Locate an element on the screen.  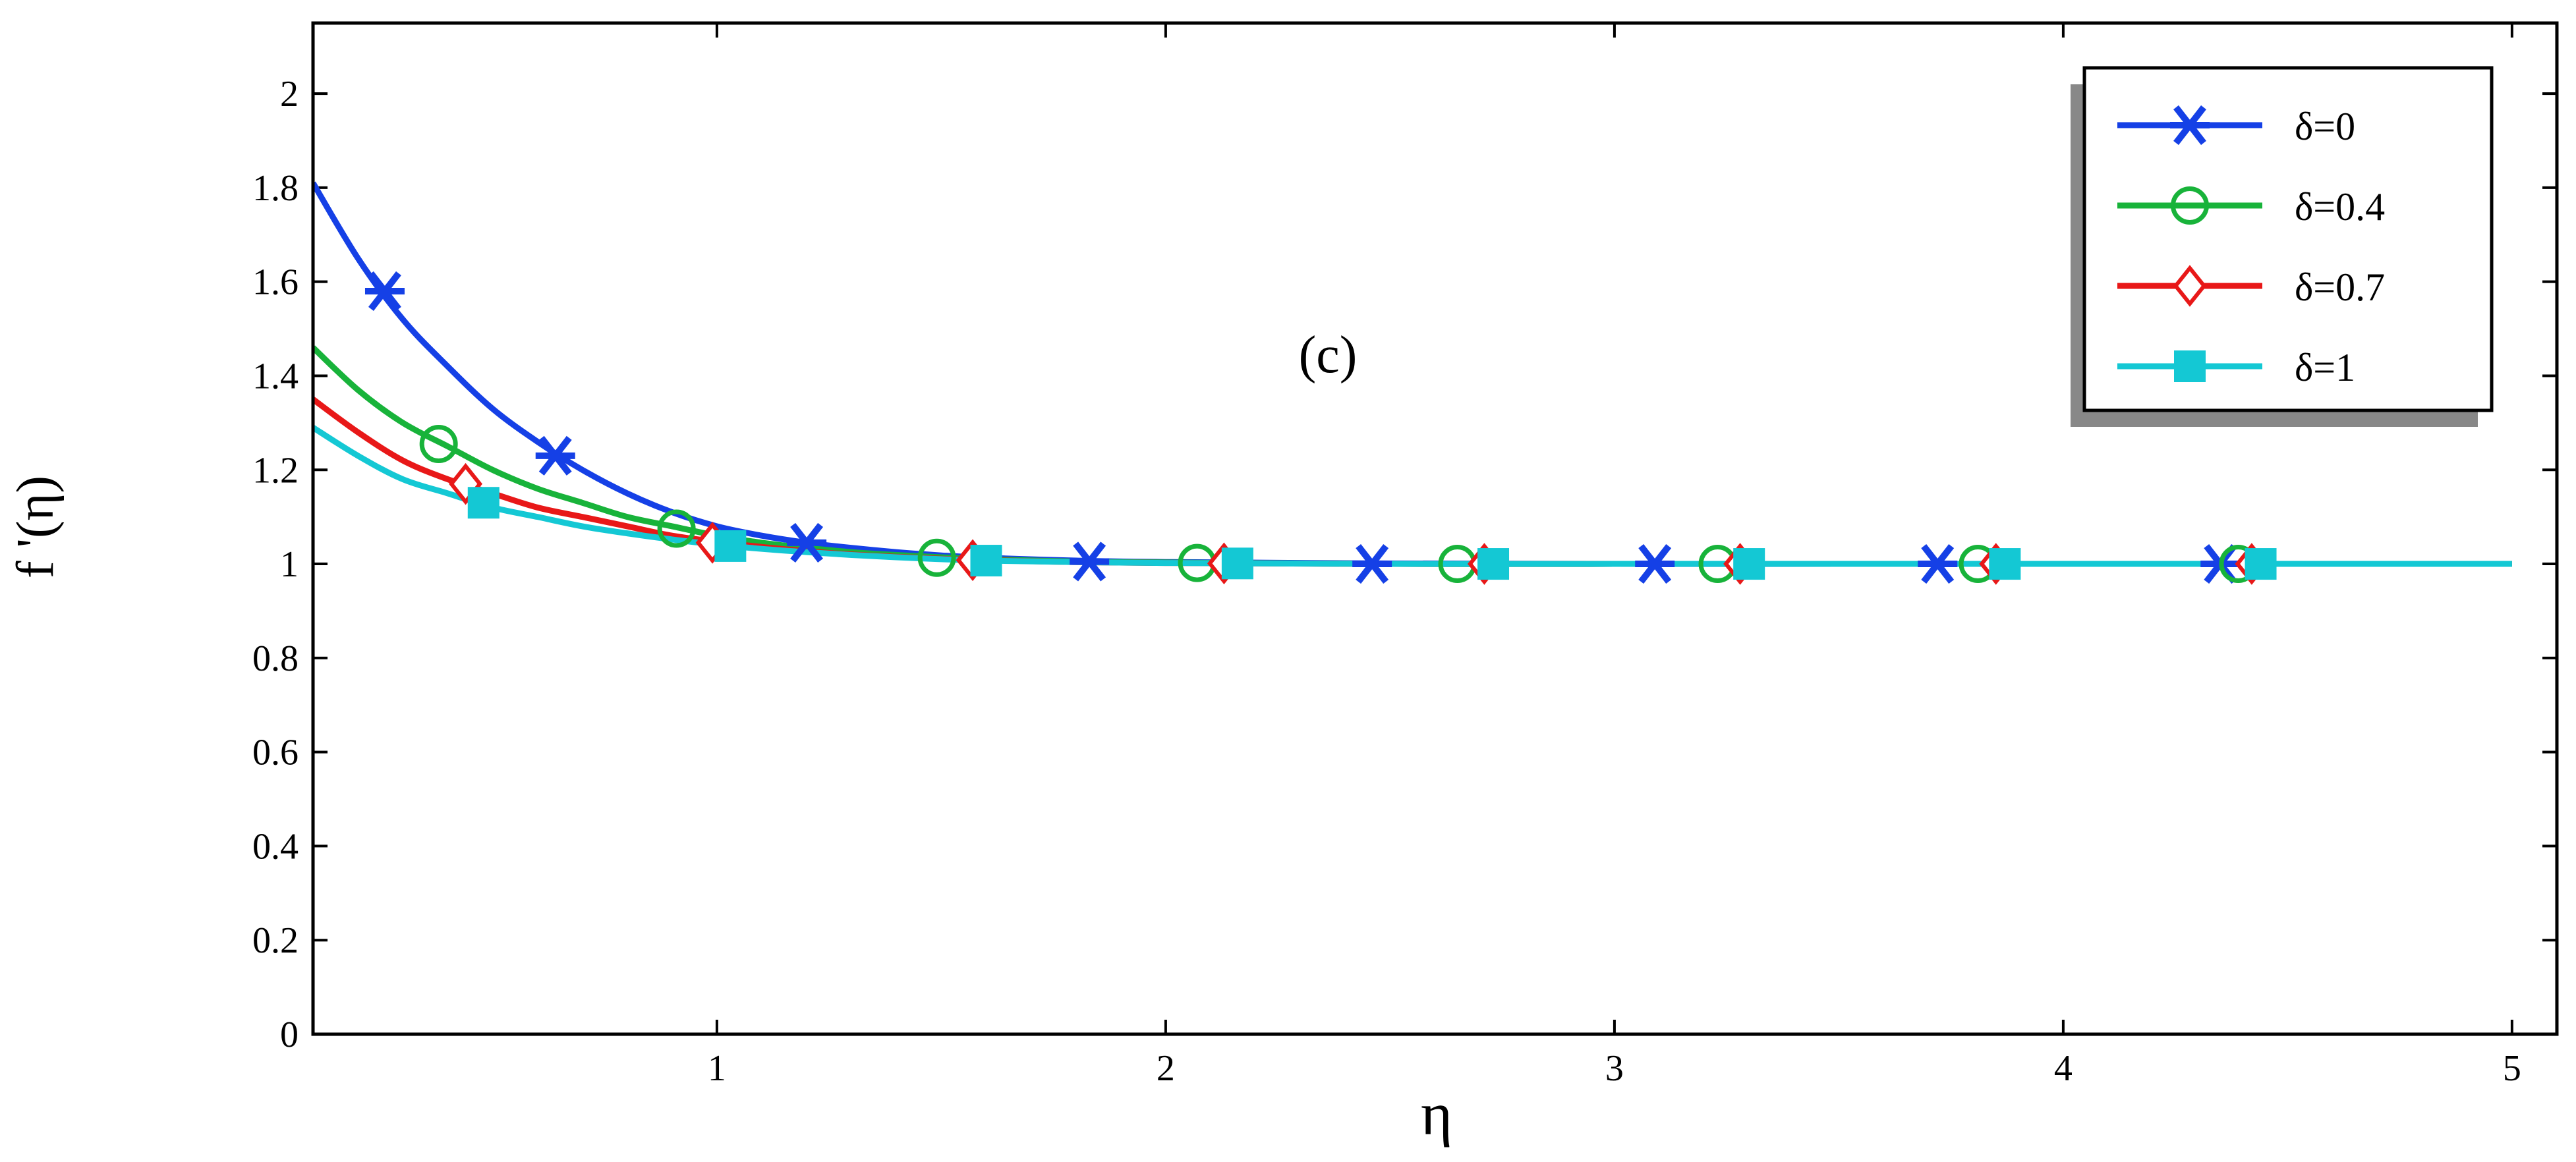
x-axis-label: η is located at coordinates (1436, 1114).